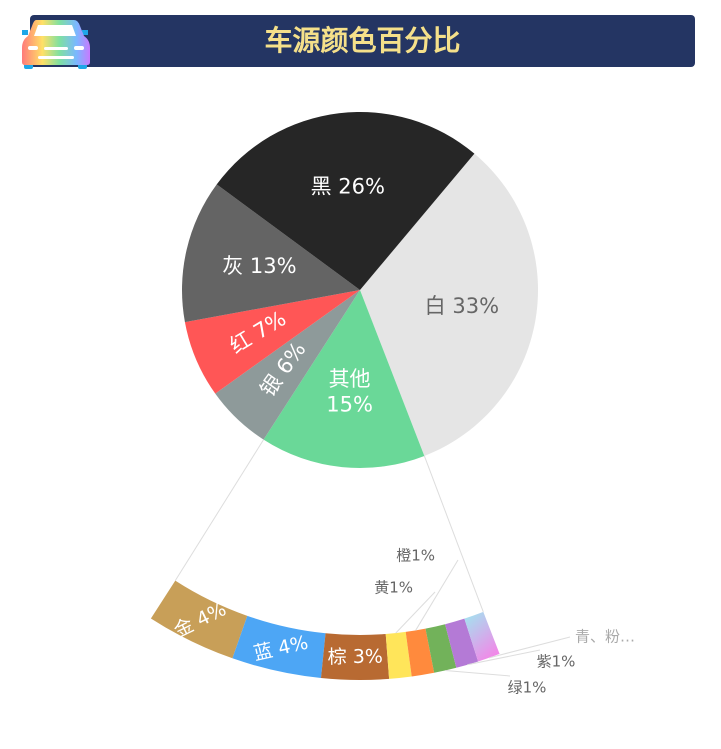 This screenshot has height=749, width=721. What do you see at coordinates (272, 342) in the screenshot?
I see `pie-slice-红` at bounding box center [272, 342].